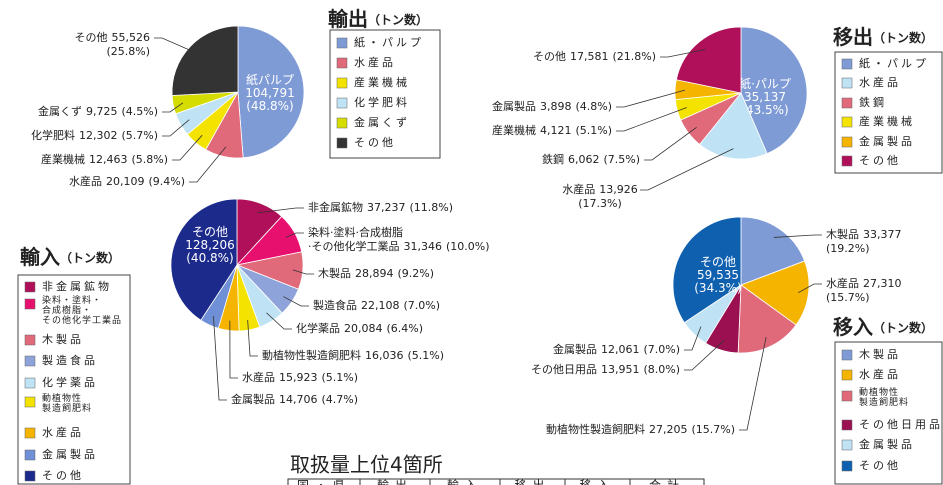 Image resolution: width=943 pixels, height=485 pixels. Describe the element at coordinates (382, 102) in the screenshot. I see `legend-label: 化学肥料` at that location.